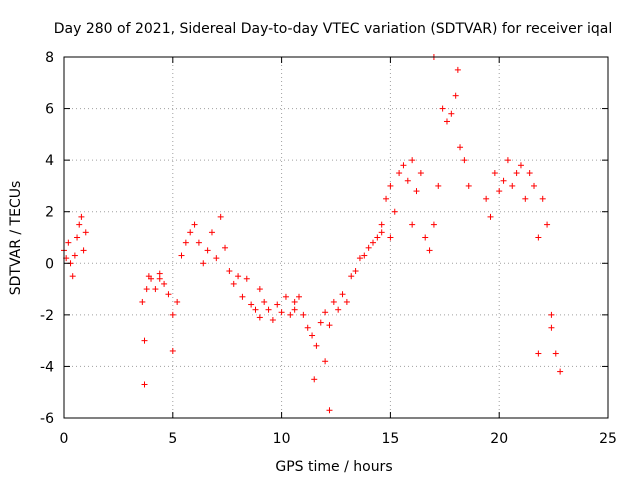 The width and height of the screenshot is (640, 480). Describe the element at coordinates (49, 264) in the screenshot. I see `y-tick-label: 0` at that location.